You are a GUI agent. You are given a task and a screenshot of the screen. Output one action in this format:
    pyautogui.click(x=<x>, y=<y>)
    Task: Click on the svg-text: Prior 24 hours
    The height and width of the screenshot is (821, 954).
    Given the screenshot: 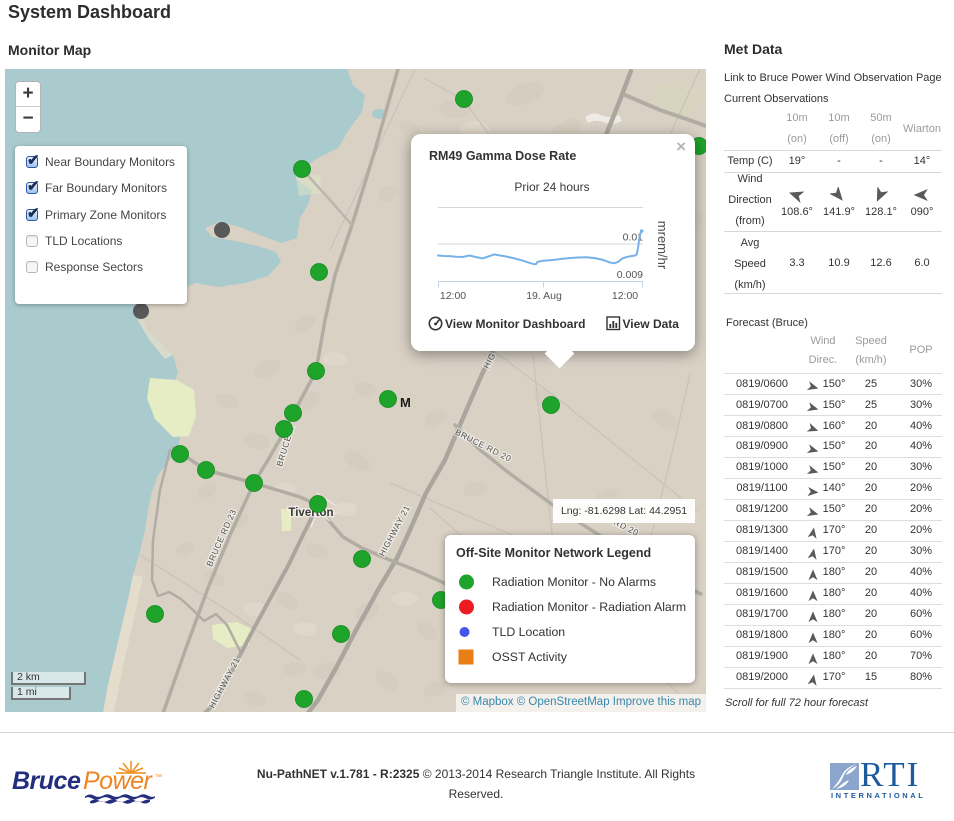 What is the action you would take?
    pyautogui.click(x=551, y=187)
    